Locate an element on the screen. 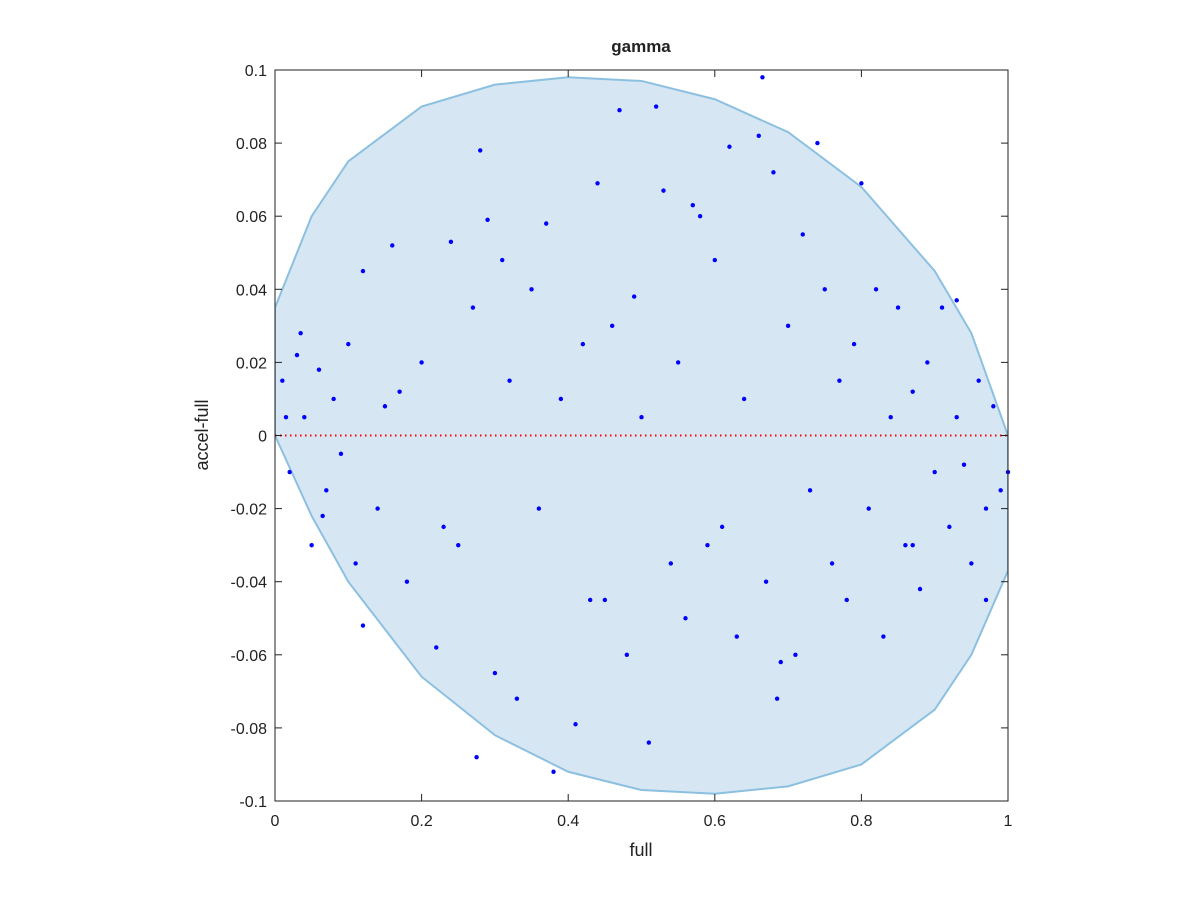  y-tick-label: -0.02 is located at coordinates (249, 510).